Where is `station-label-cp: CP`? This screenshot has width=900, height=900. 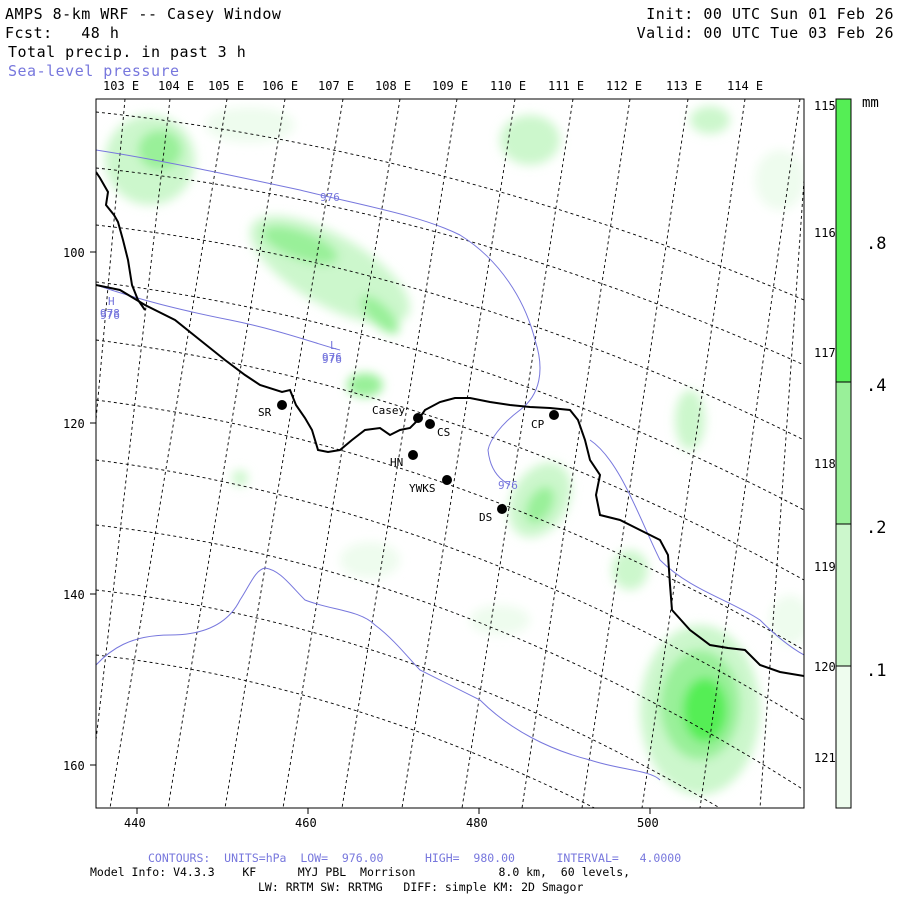 station-label-cp: CP is located at coordinates (538, 424).